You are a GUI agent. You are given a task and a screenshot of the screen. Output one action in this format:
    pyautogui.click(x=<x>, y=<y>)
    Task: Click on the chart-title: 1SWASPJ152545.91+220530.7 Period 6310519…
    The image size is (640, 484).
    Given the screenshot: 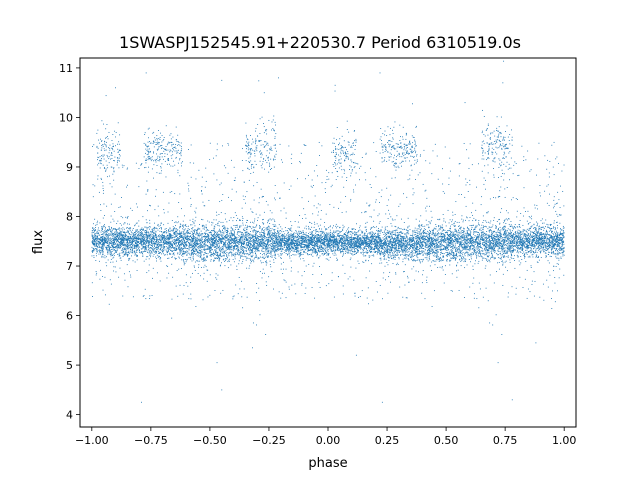 What is the action you would take?
    pyautogui.click(x=320, y=42)
    